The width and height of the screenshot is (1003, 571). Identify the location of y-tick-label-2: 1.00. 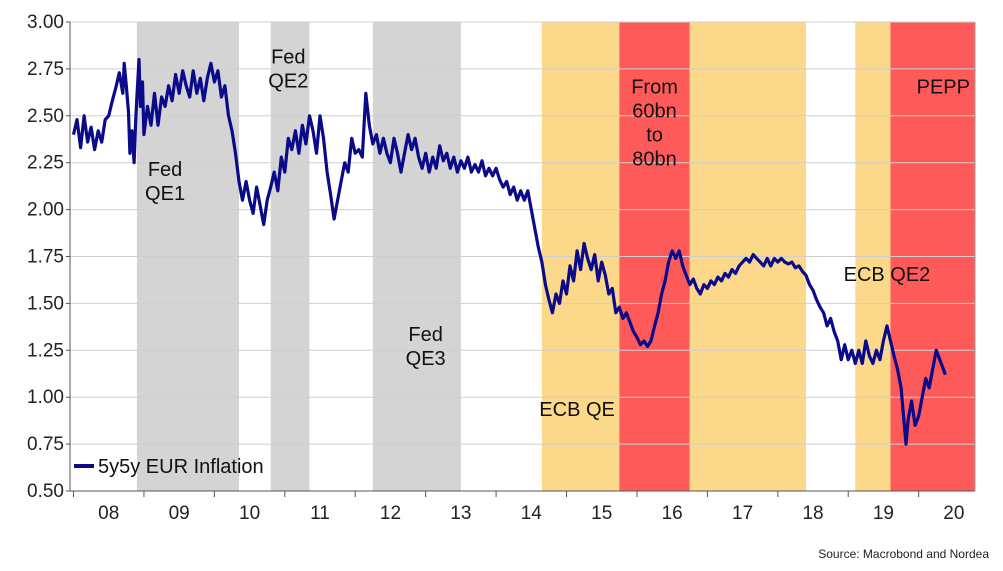
(45, 397).